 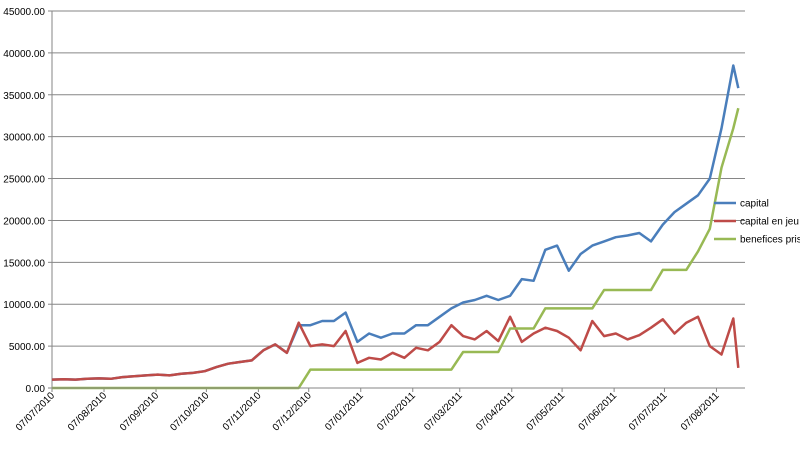 What do you see at coordinates (24, 180) in the screenshot?
I see `y-tick-label: 25000.00` at bounding box center [24, 180].